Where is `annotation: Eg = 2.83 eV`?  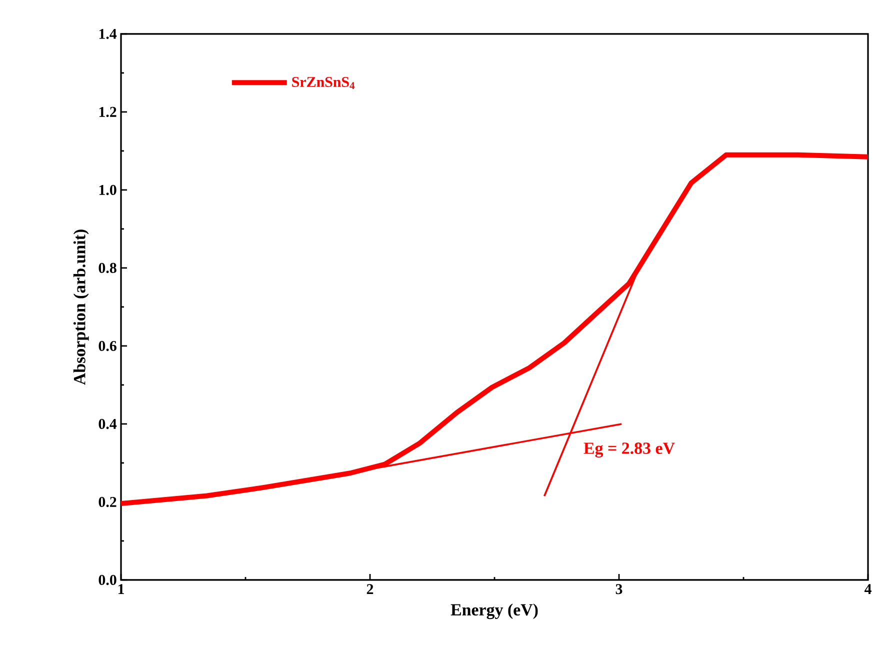
annotation: Eg = 2.83 eV is located at coordinates (629, 450).